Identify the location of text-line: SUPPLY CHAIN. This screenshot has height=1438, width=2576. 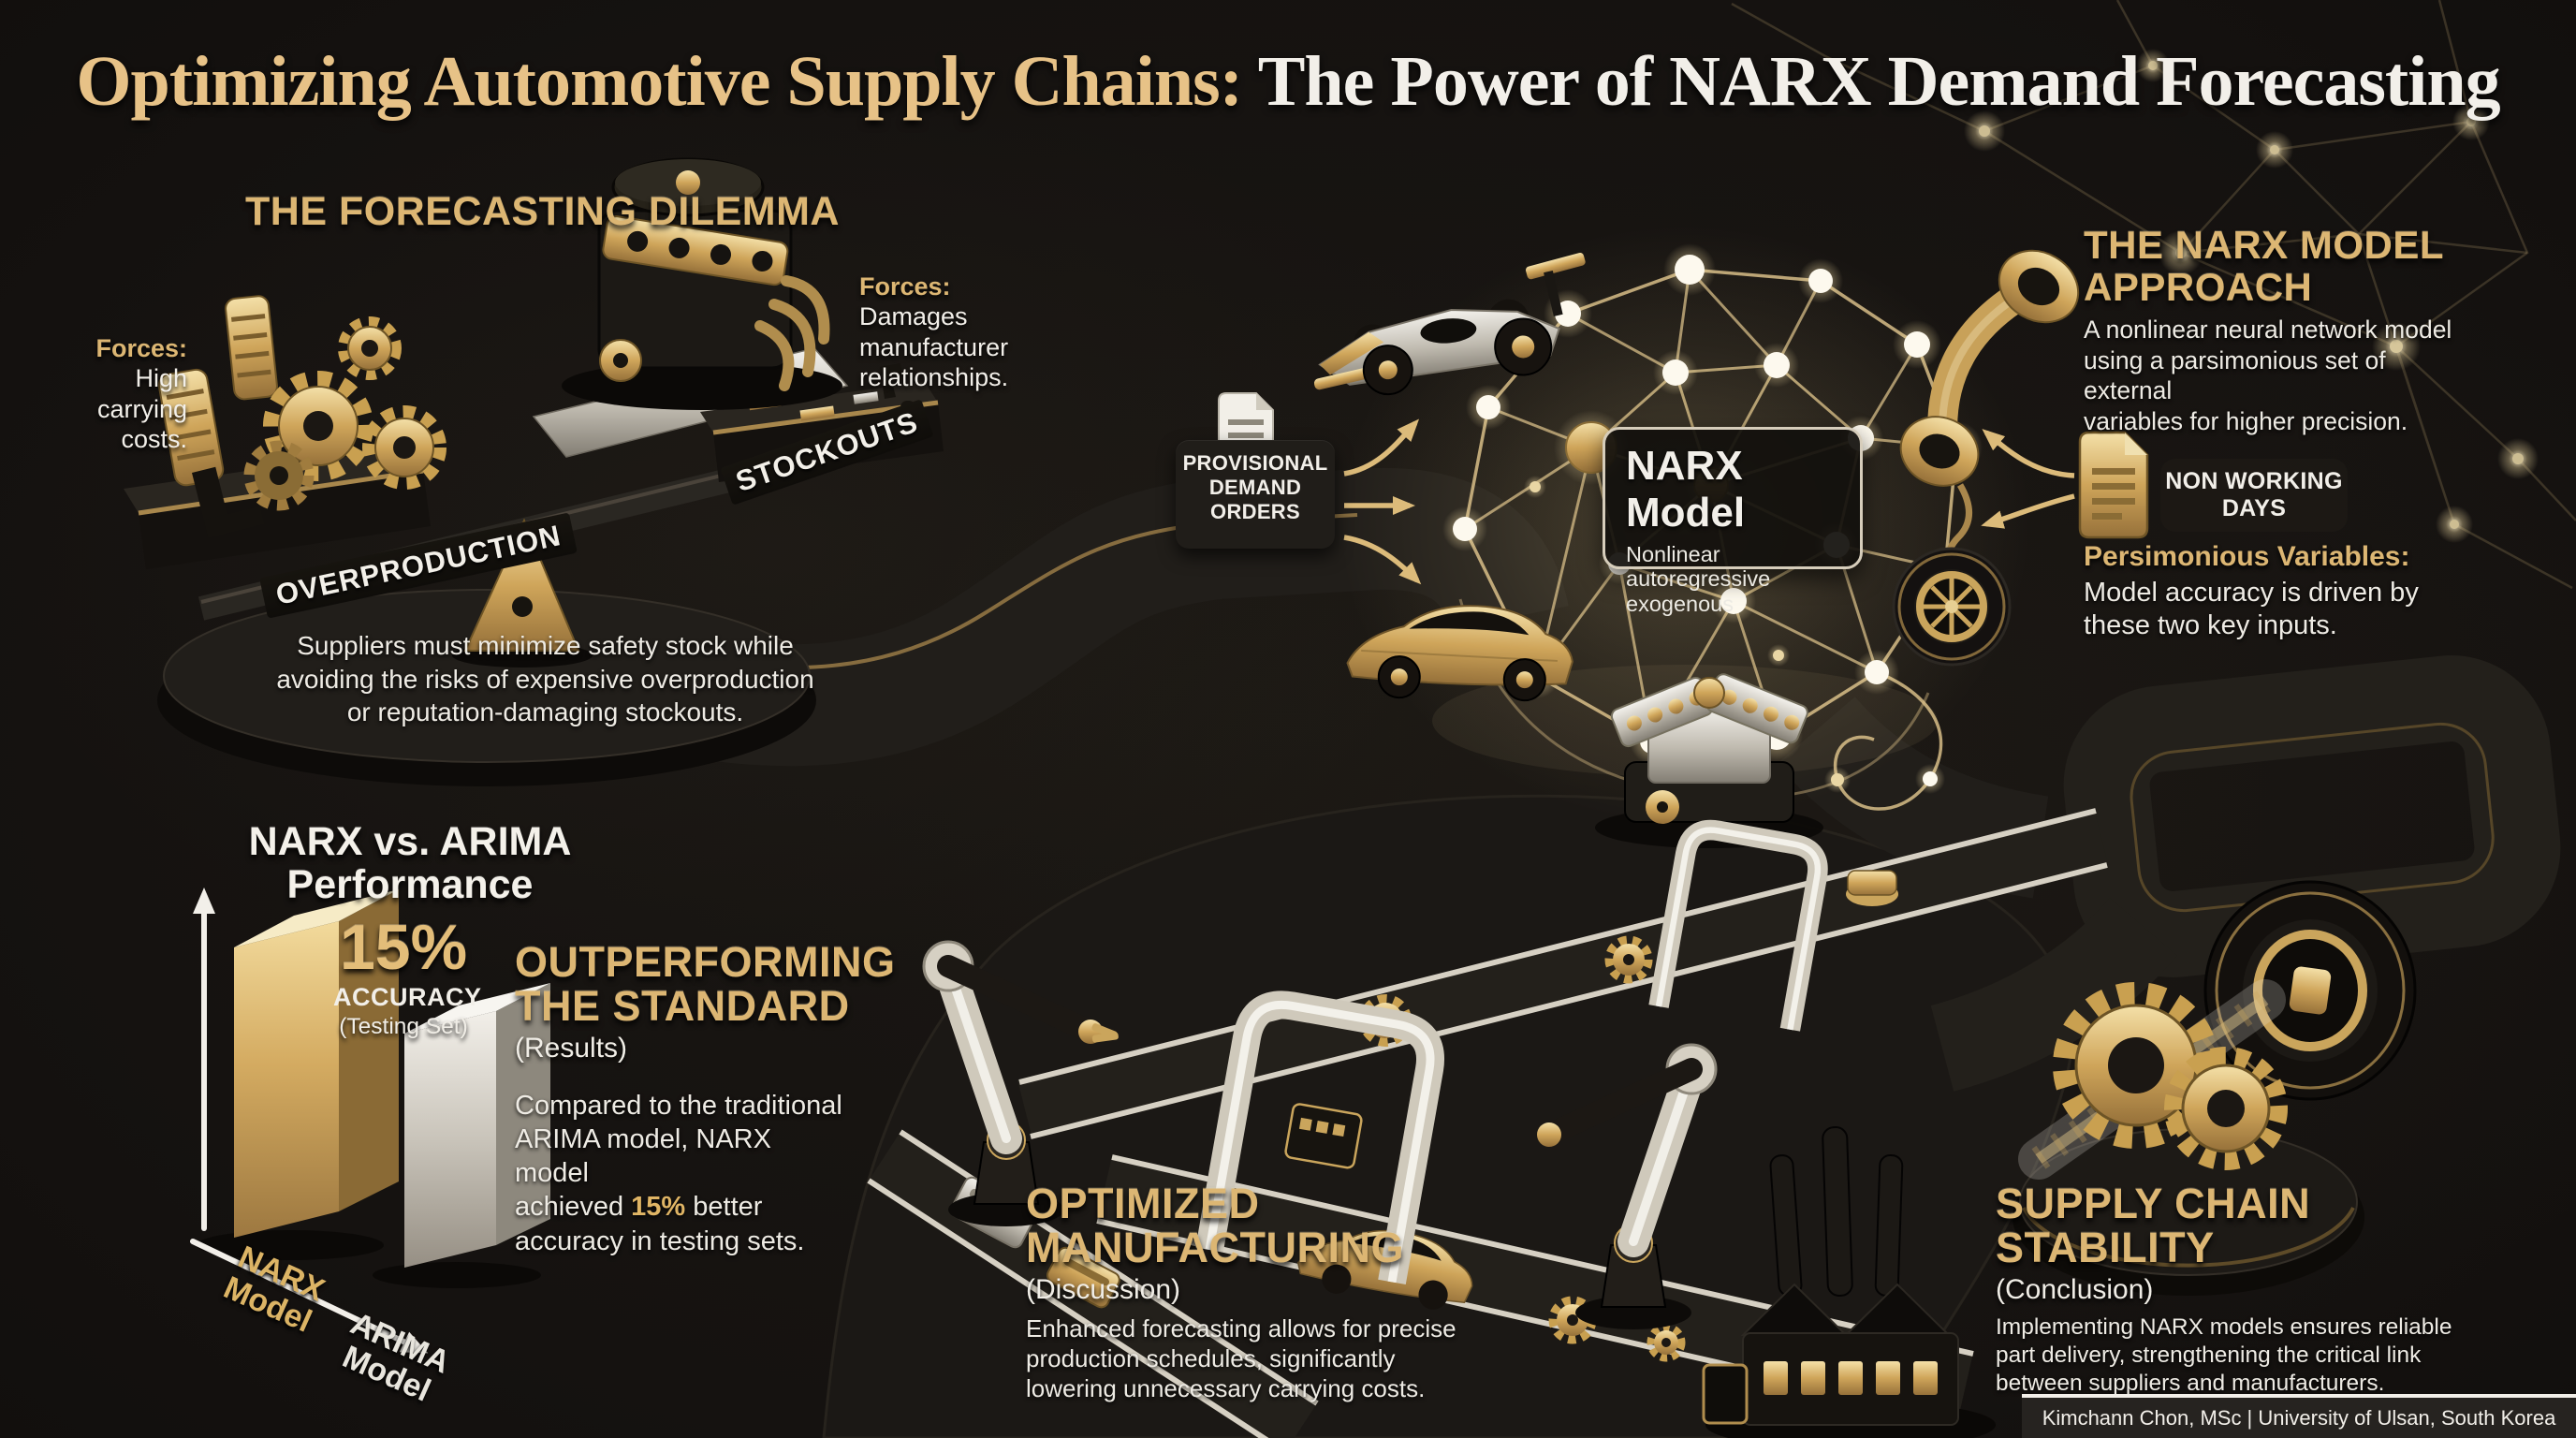
(2153, 1203).